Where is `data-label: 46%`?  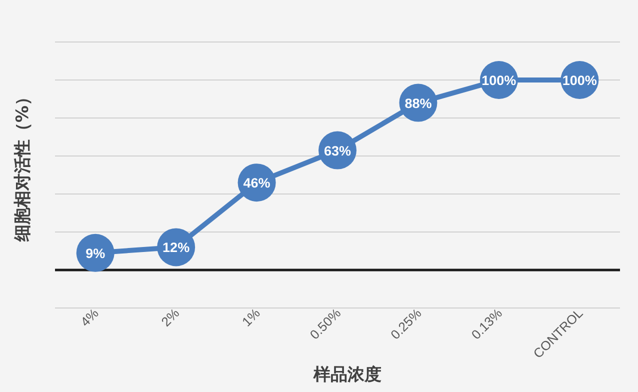 data-label: 46% is located at coordinates (256, 183).